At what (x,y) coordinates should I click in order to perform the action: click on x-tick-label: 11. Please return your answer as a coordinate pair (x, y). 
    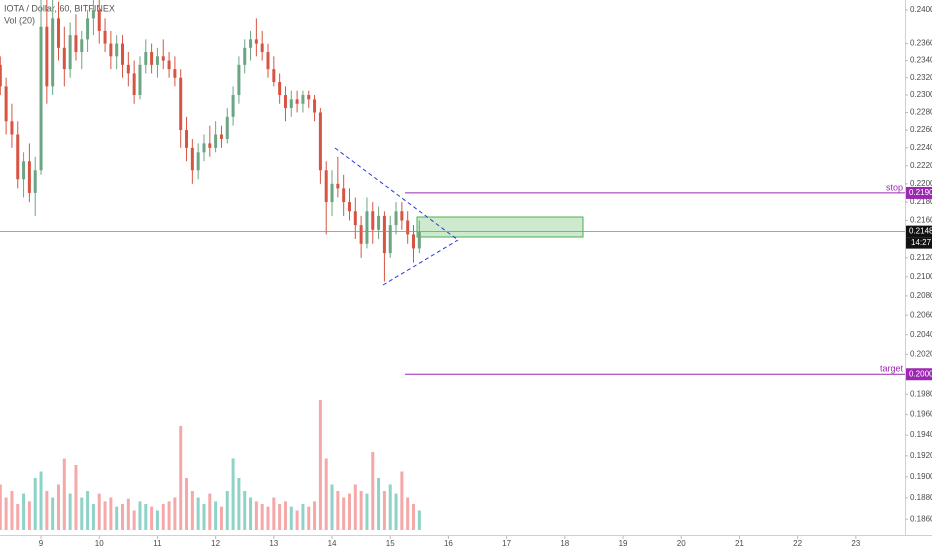
    Looking at the image, I should click on (157, 543).